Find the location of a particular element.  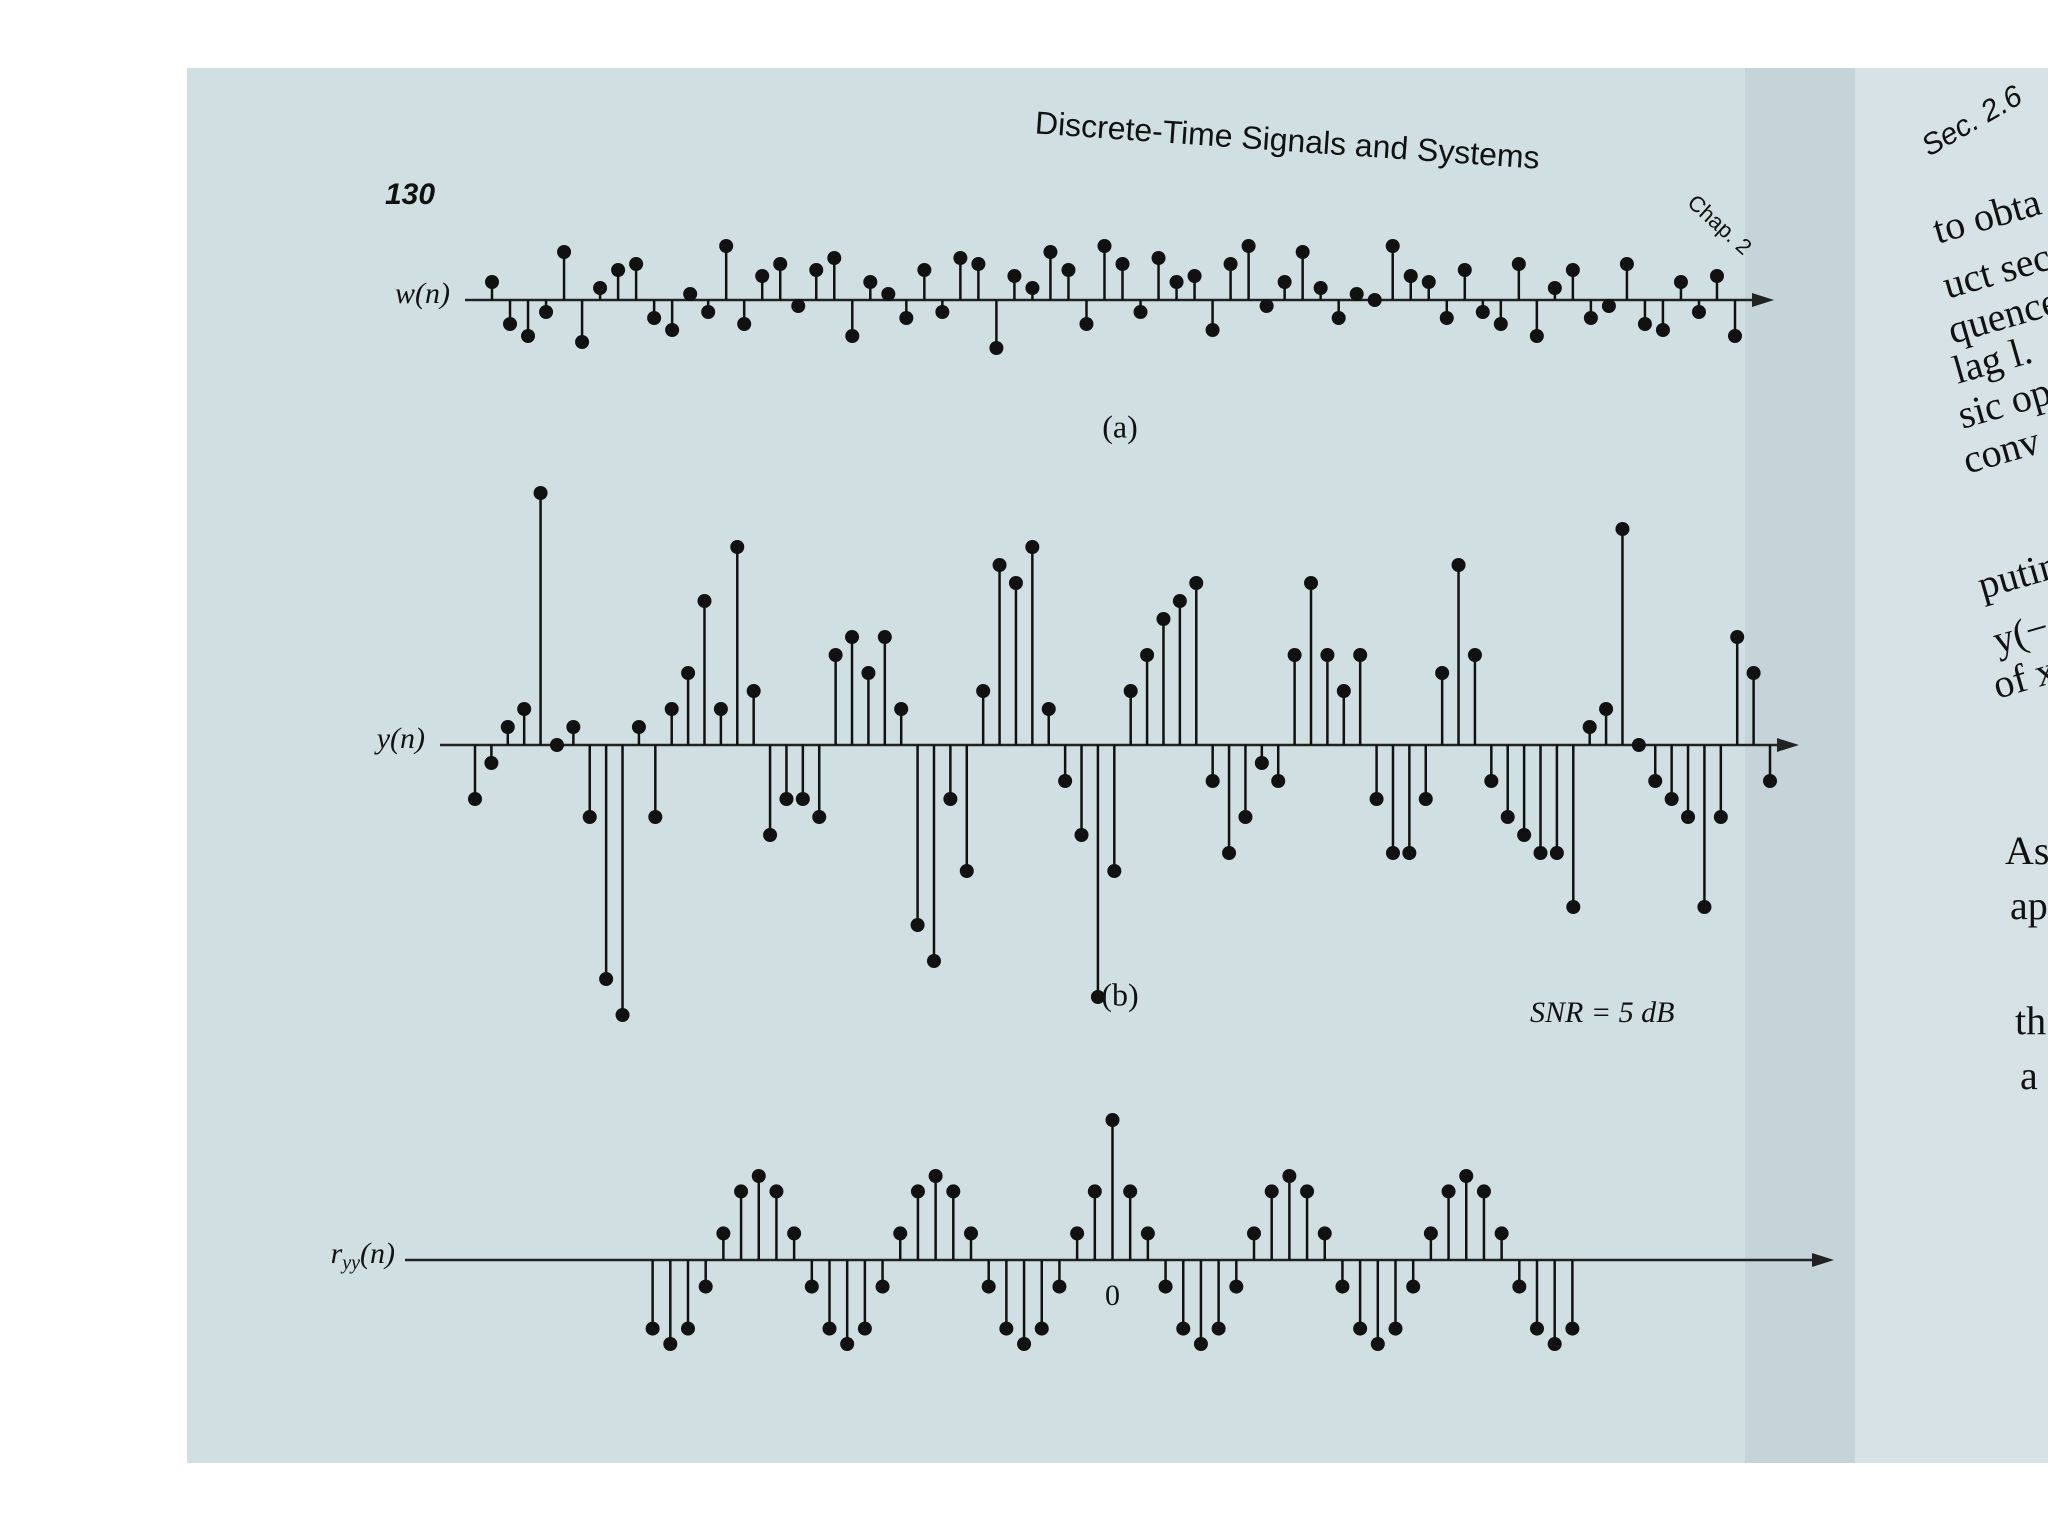

y-label: y(n) is located at coordinates (399, 738).